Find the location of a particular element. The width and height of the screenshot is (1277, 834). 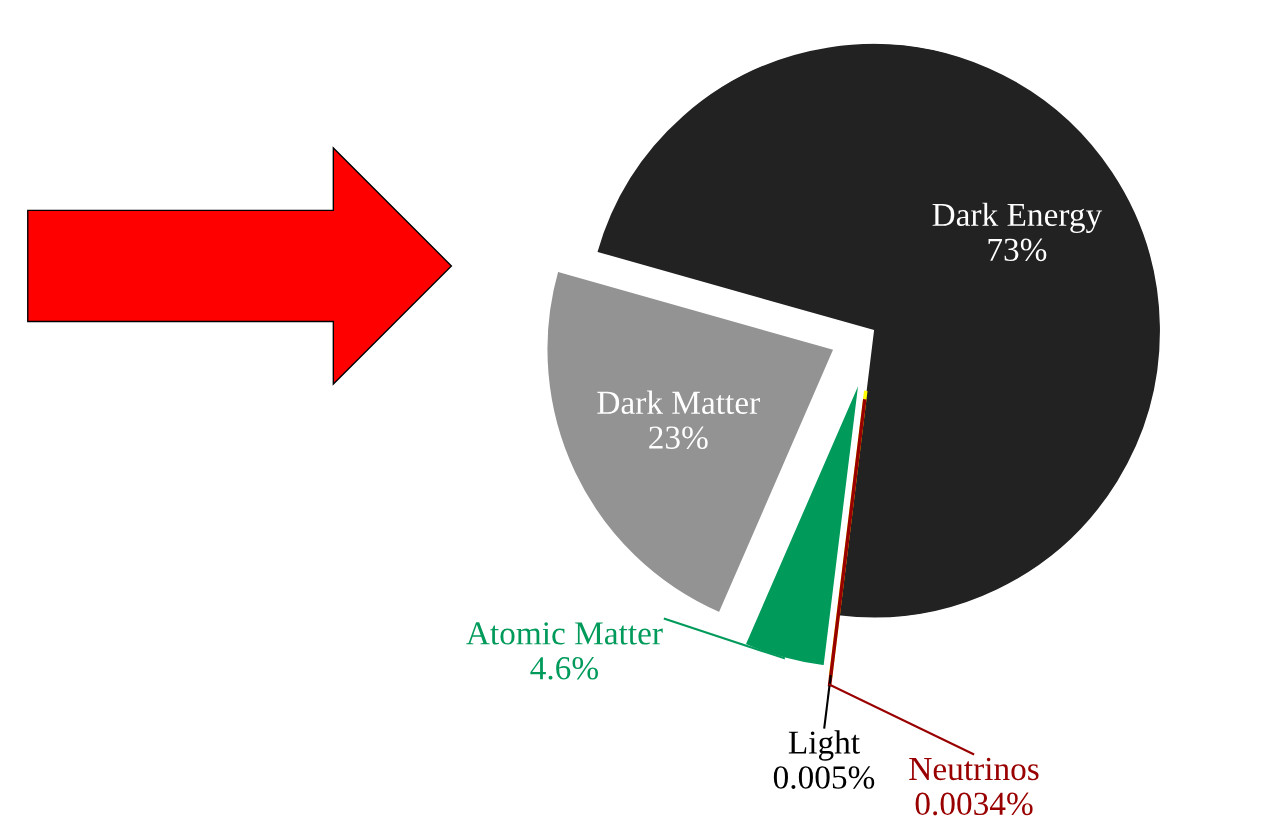

data-label: 4.6% is located at coordinates (564, 668).